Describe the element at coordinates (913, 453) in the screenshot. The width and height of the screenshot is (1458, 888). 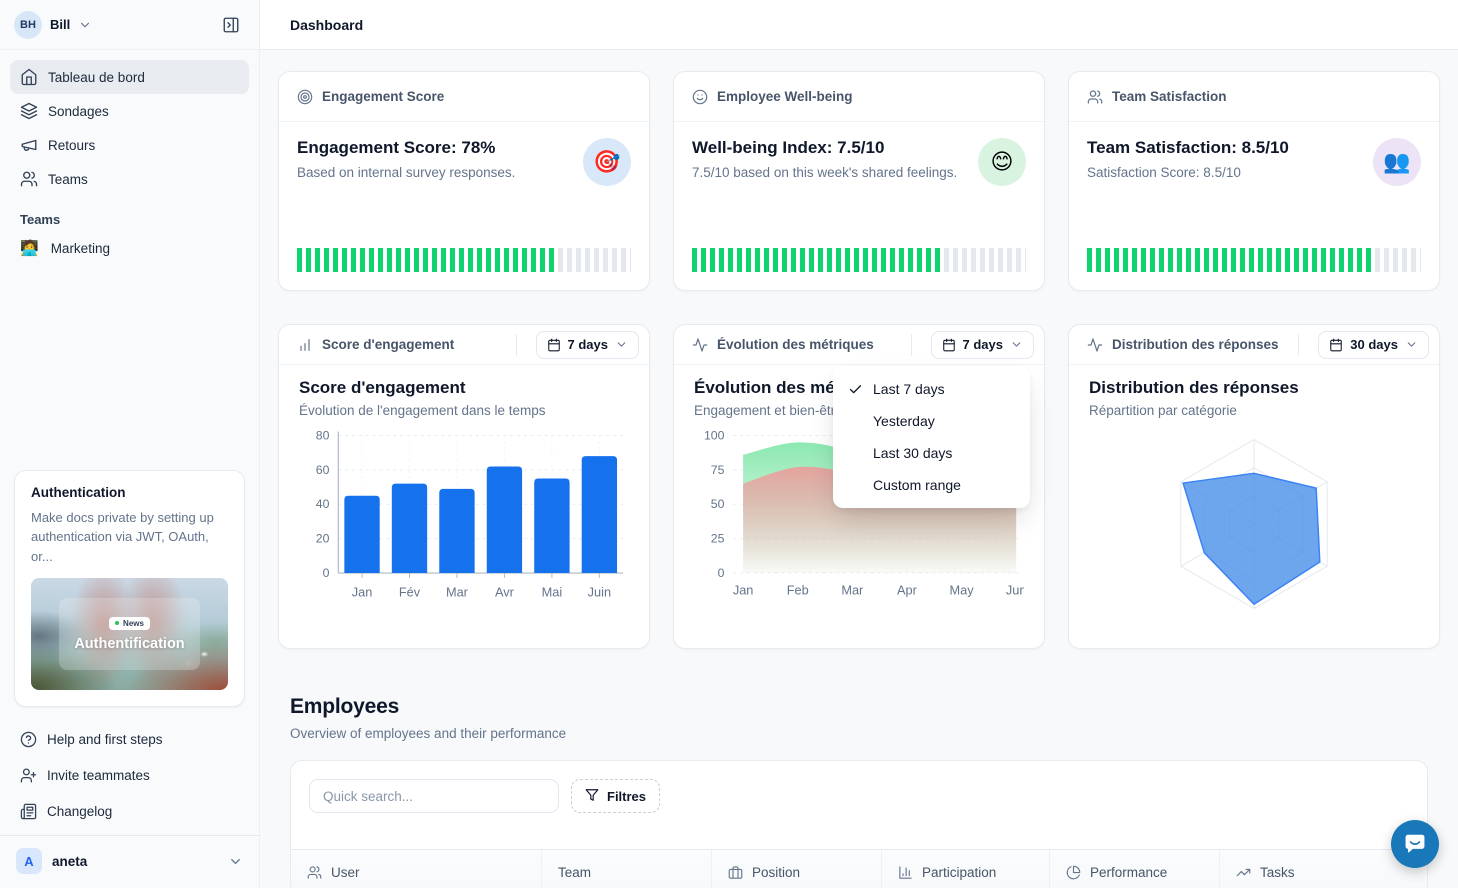
I see `menu-item-label: Last 30 days` at that location.